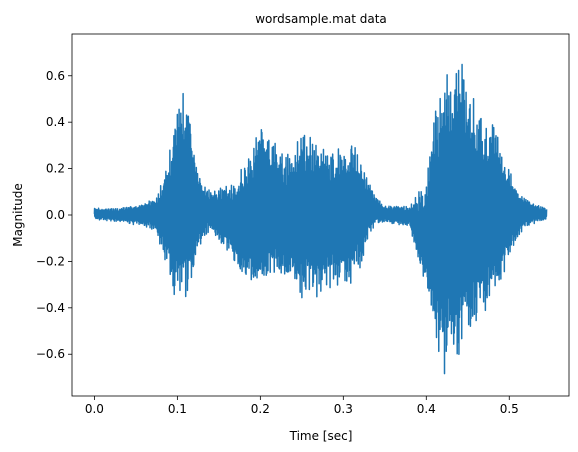 The height and width of the screenshot is (452, 578). What do you see at coordinates (94, 409) in the screenshot?
I see `x-tick-label: 0.0` at bounding box center [94, 409].